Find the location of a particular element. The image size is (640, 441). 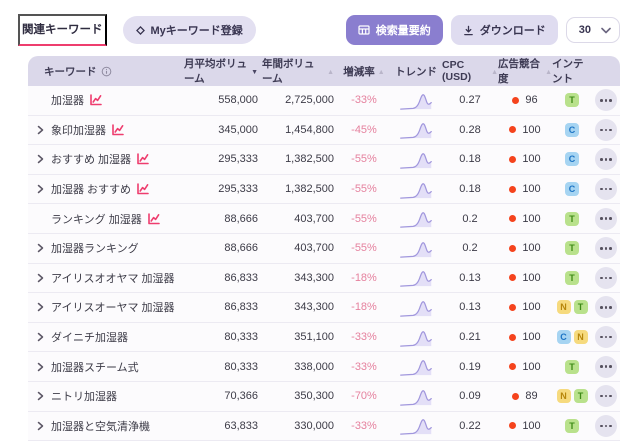

info-icon is located at coordinates (106, 71).